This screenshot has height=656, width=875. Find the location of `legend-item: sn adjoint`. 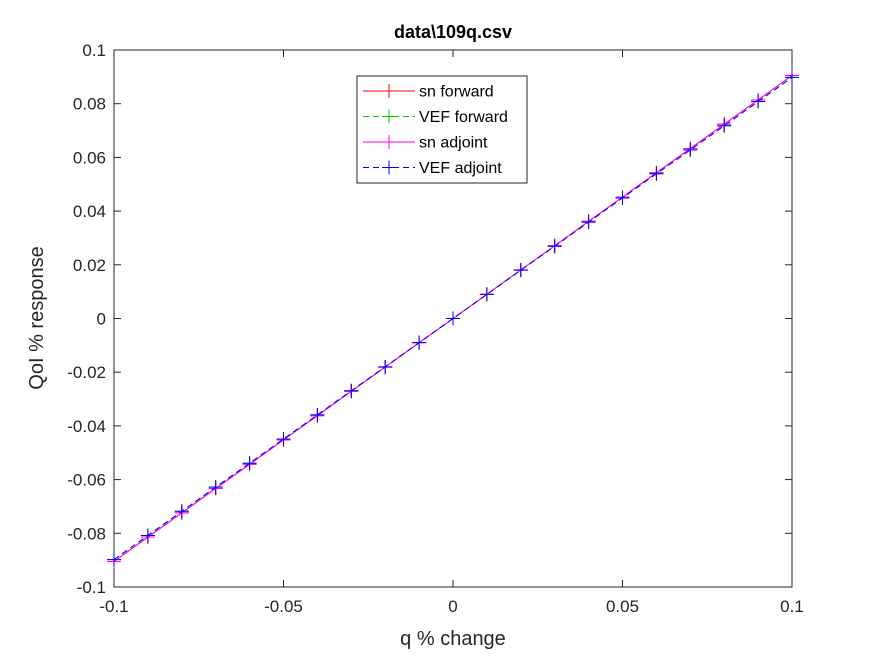

legend-item: sn adjoint is located at coordinates (425, 143).